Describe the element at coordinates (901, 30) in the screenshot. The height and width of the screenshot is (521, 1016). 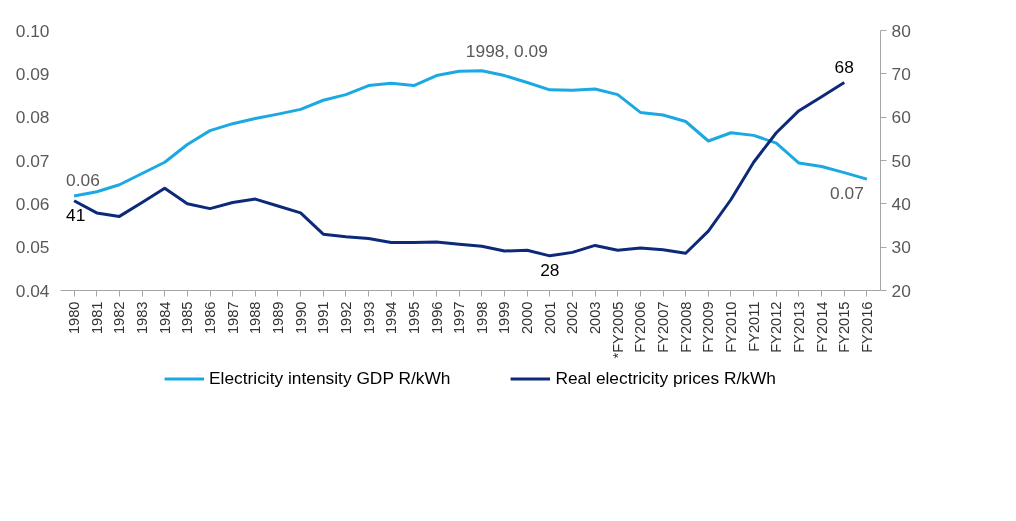
I see `y2-tick-label: 80` at that location.